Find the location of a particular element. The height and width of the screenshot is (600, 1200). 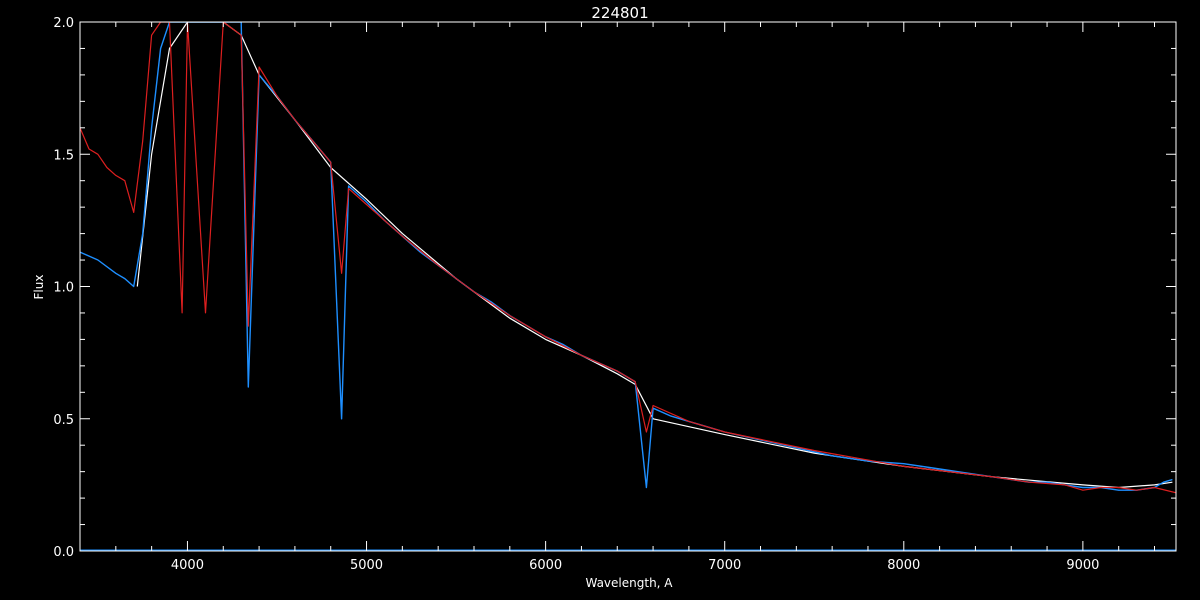

x-tick-label: 9000 is located at coordinates (1082, 565).